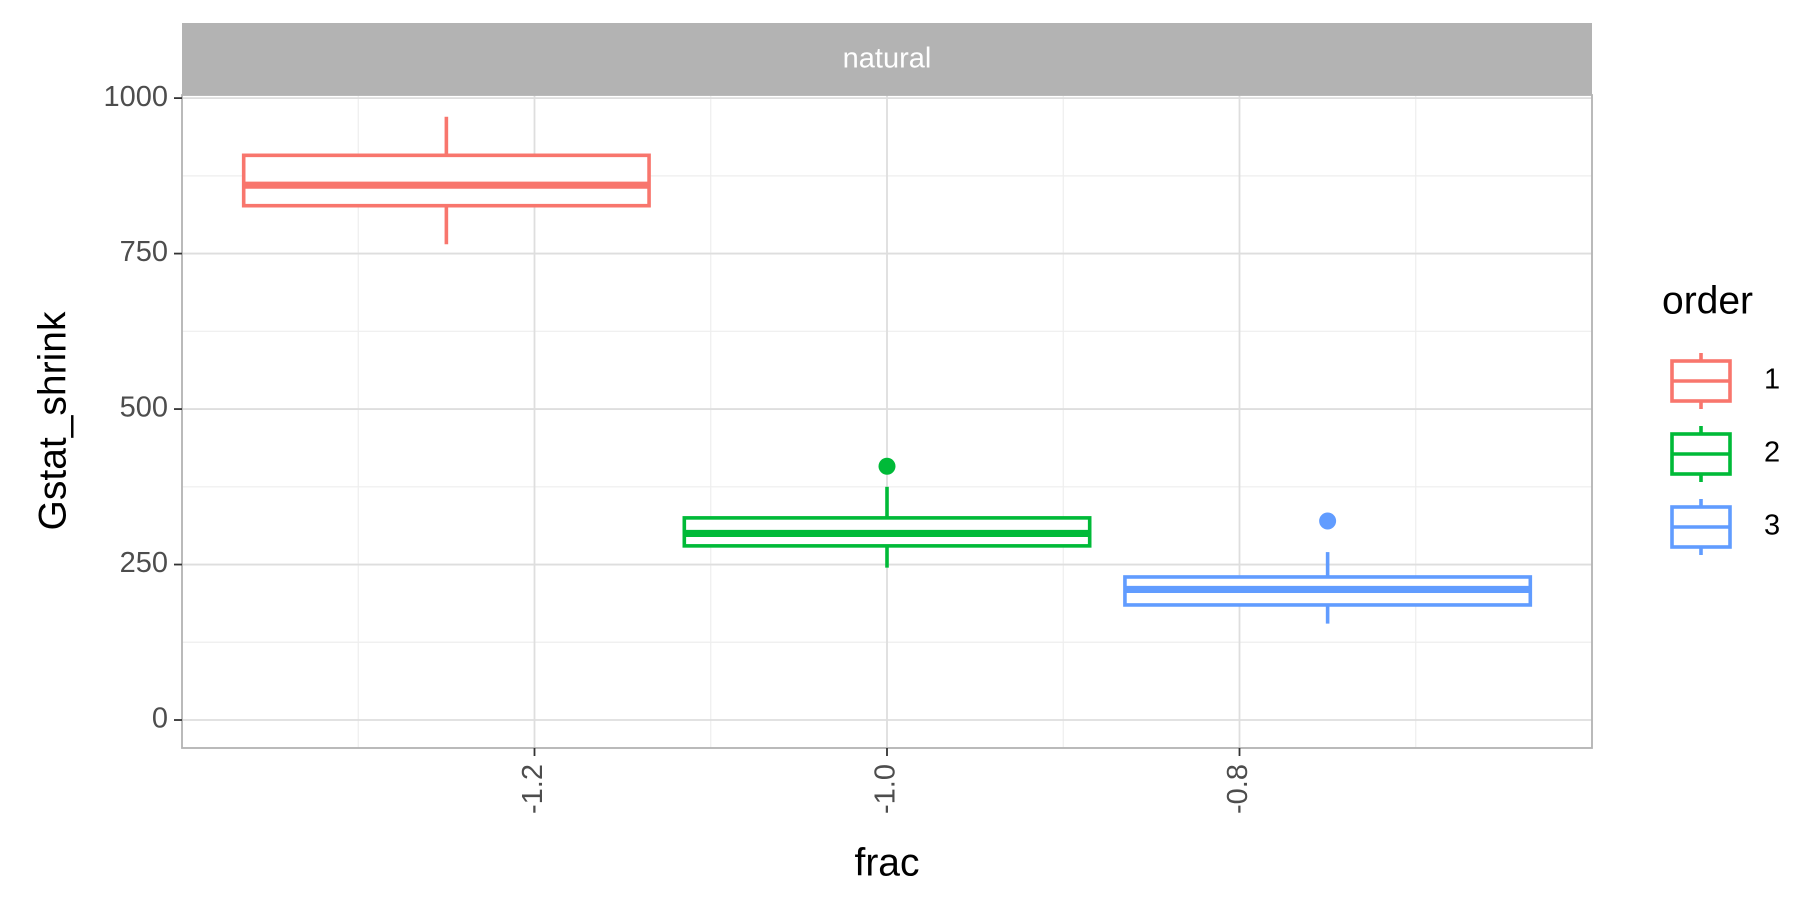 This screenshot has height=905, width=1800. I want to click on legend-title: order, so click(1707, 300).